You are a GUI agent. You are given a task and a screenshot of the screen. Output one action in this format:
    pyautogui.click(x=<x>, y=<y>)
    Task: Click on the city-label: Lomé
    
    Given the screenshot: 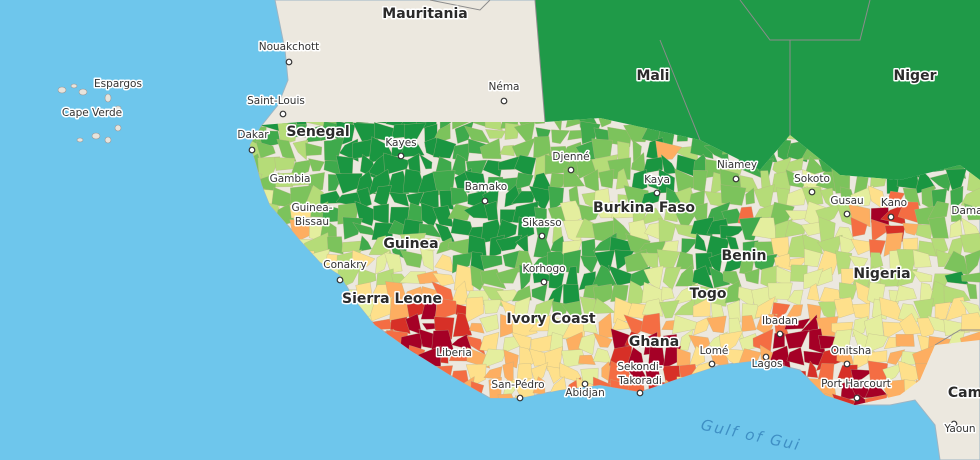 What is the action you would take?
    pyautogui.click(x=714, y=351)
    